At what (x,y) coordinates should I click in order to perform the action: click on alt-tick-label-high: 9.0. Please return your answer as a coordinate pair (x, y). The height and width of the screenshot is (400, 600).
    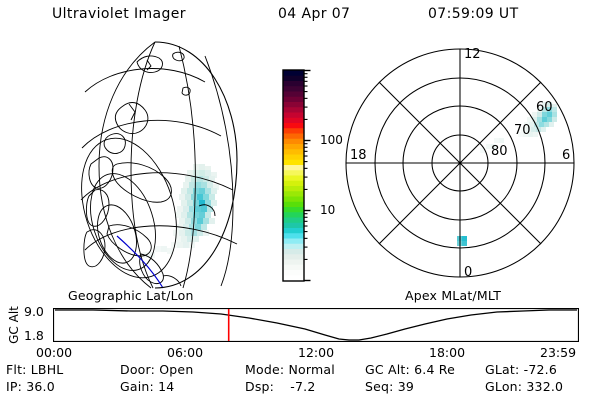
    Looking at the image, I should click on (34, 311).